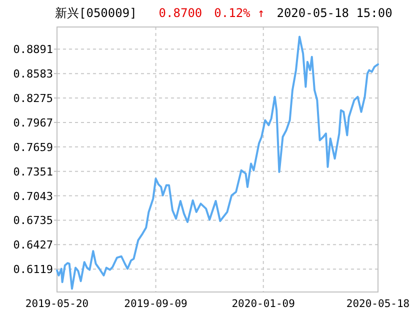  What do you see at coordinates (33, 74) in the screenshot?
I see `y-tick-label: 0.8583` at bounding box center [33, 74].